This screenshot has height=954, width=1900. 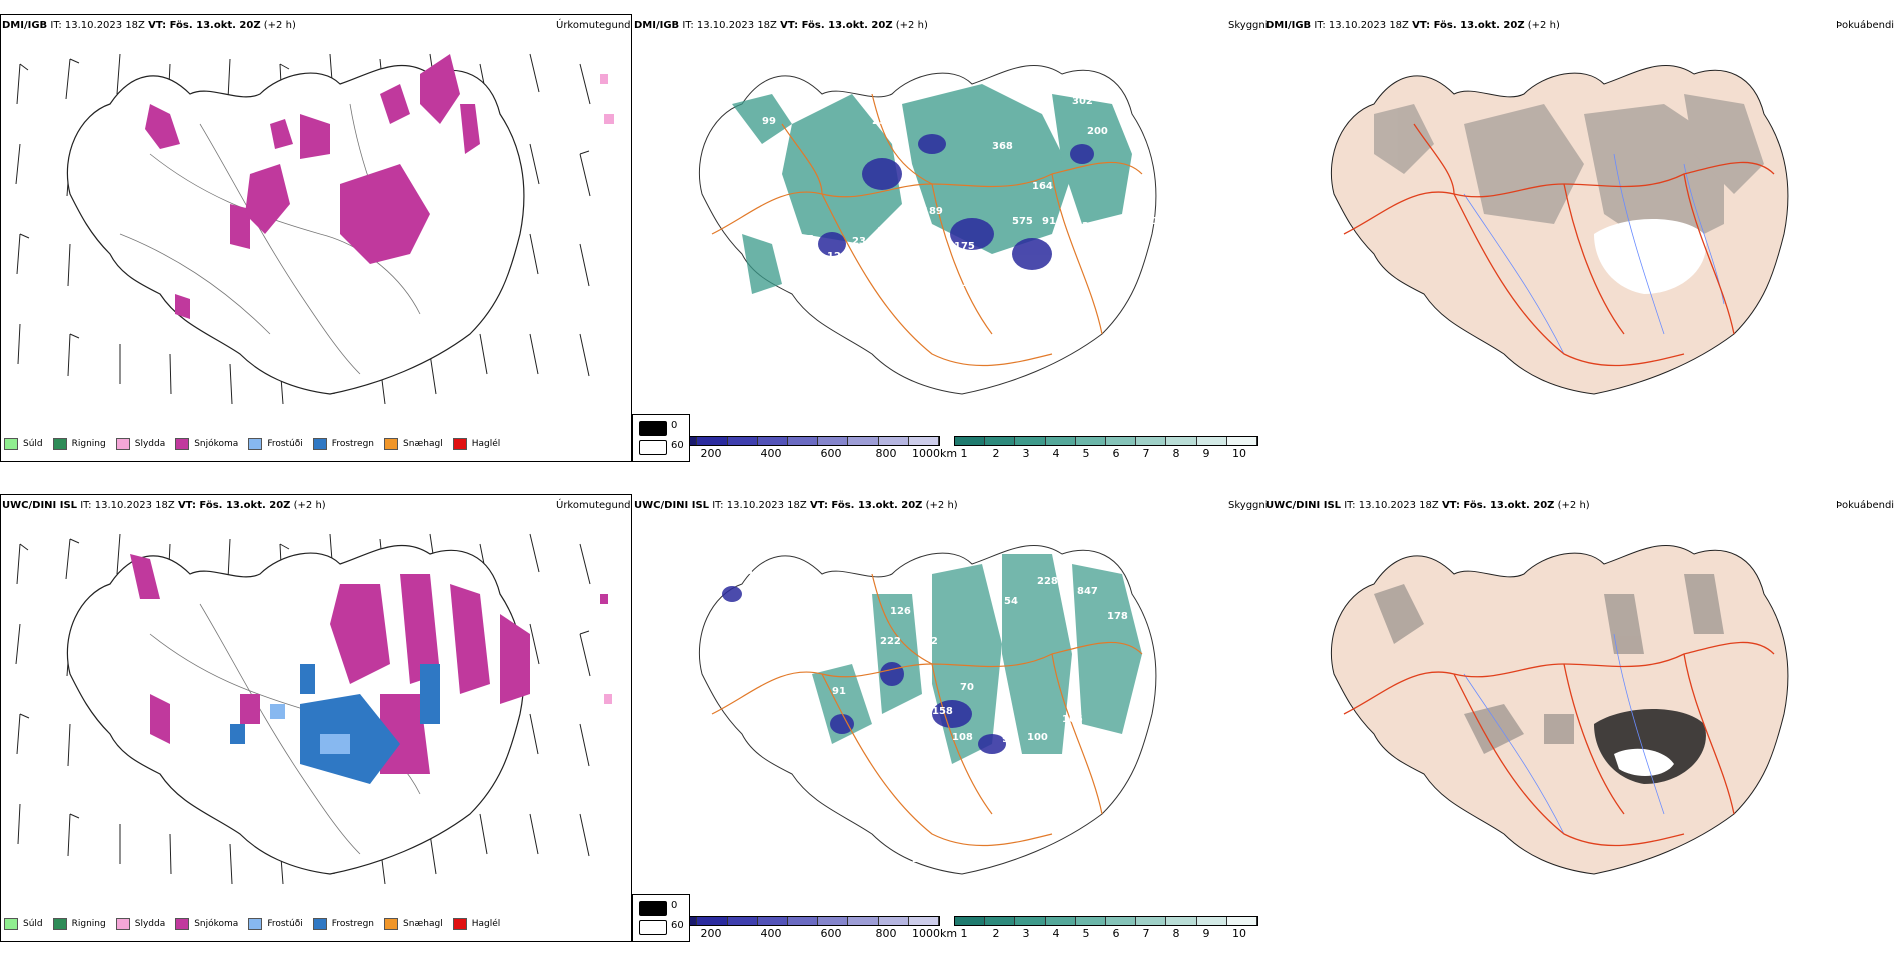 I want to click on rivers, so click(x=1564, y=734).